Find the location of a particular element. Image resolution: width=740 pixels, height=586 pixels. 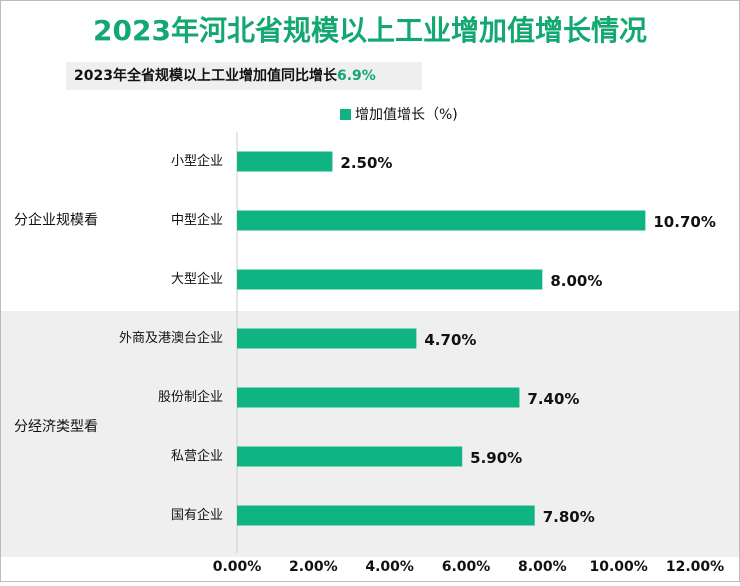

subtitle-text: 2023年全省规模以上工业增加值同比增长 is located at coordinates (206, 75).